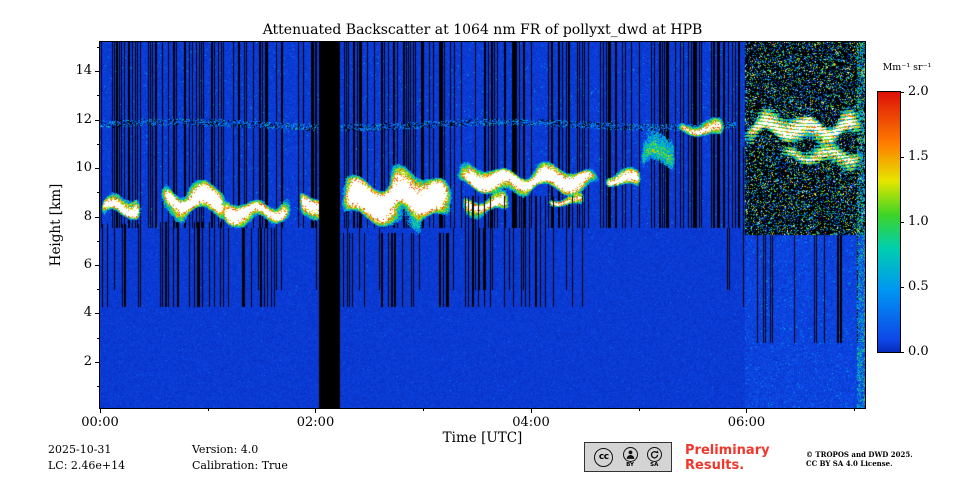 This screenshot has width=960, height=480. I want to click on footer-lidar-constant: LC: 2.46e+14, so click(87, 465).